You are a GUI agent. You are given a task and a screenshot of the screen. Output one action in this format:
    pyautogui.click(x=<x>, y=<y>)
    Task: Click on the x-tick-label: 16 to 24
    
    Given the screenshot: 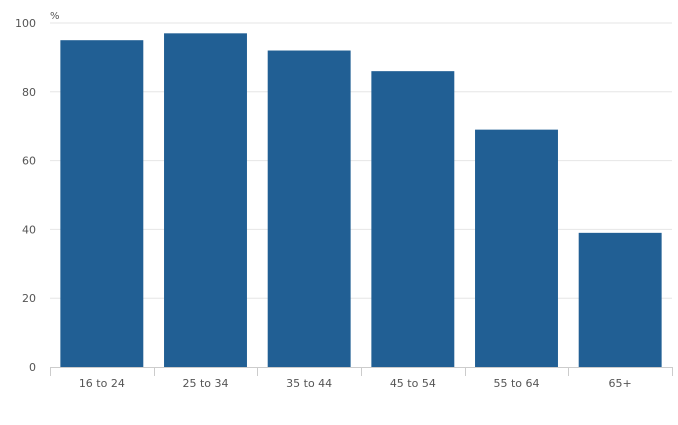 What is the action you would take?
    pyautogui.click(x=102, y=383)
    